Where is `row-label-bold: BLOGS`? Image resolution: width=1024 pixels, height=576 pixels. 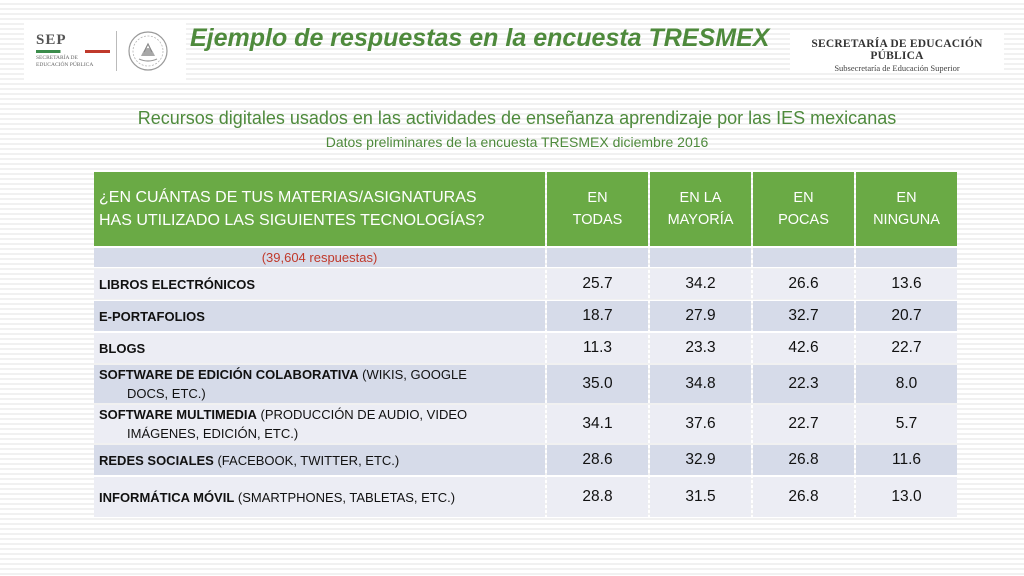
row-label-bold: BLOGS is located at coordinates (122, 348).